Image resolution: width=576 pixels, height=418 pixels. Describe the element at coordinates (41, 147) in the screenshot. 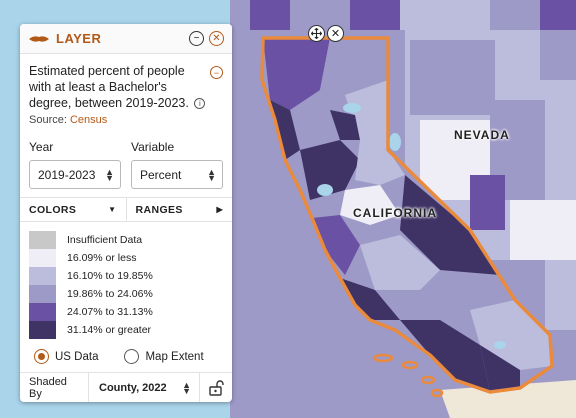

I see `year-label: Year` at that location.